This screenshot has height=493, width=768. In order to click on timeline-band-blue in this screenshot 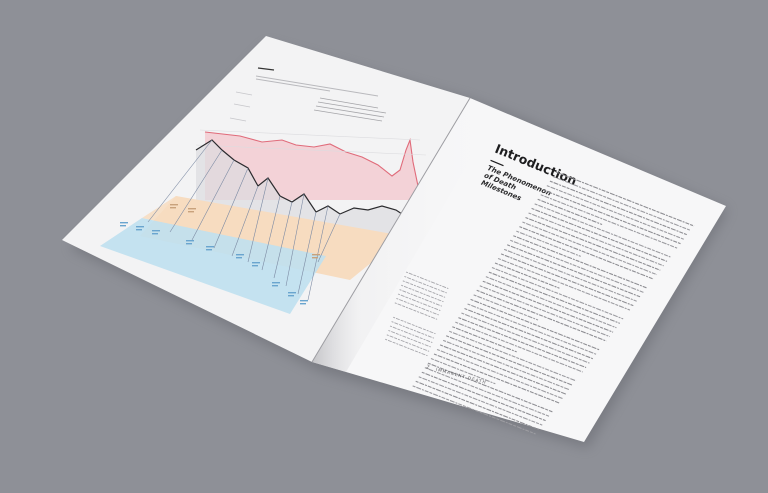, I will do `click(213, 266)`.